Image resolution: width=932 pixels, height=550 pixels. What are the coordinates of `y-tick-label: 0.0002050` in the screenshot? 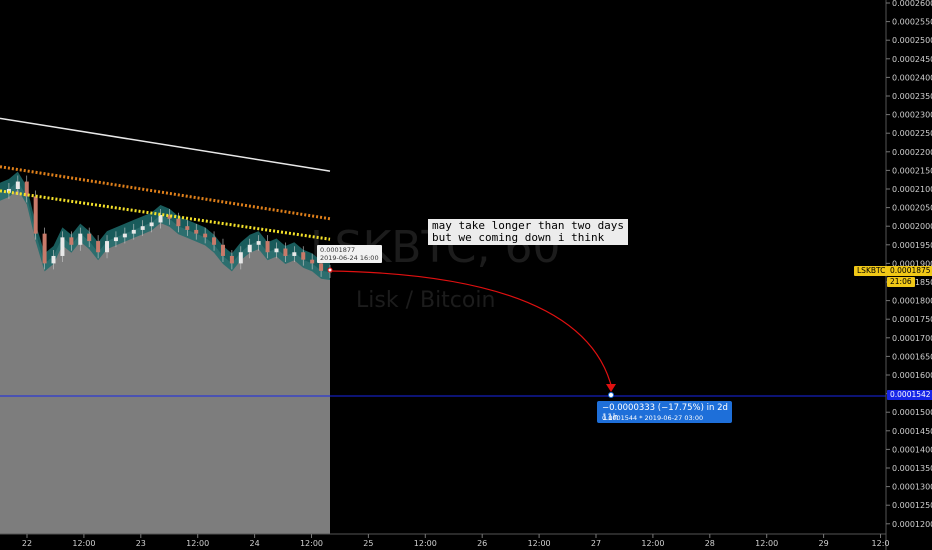 It's located at (912, 208).